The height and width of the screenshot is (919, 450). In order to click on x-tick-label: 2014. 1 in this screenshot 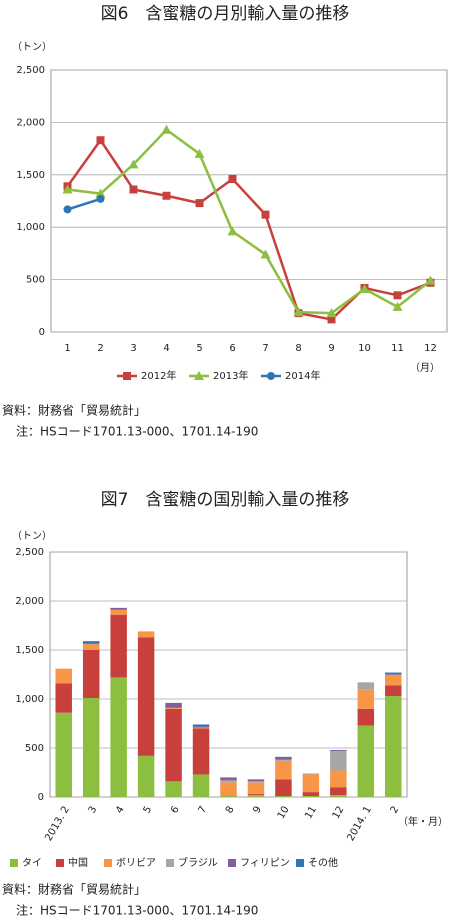, I will do `click(359, 824)`.